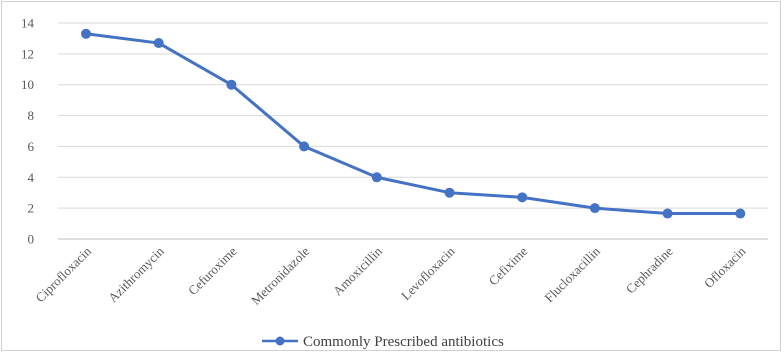  Describe the element at coordinates (31, 146) in the screenshot. I see `y-tick-label: 6` at that location.